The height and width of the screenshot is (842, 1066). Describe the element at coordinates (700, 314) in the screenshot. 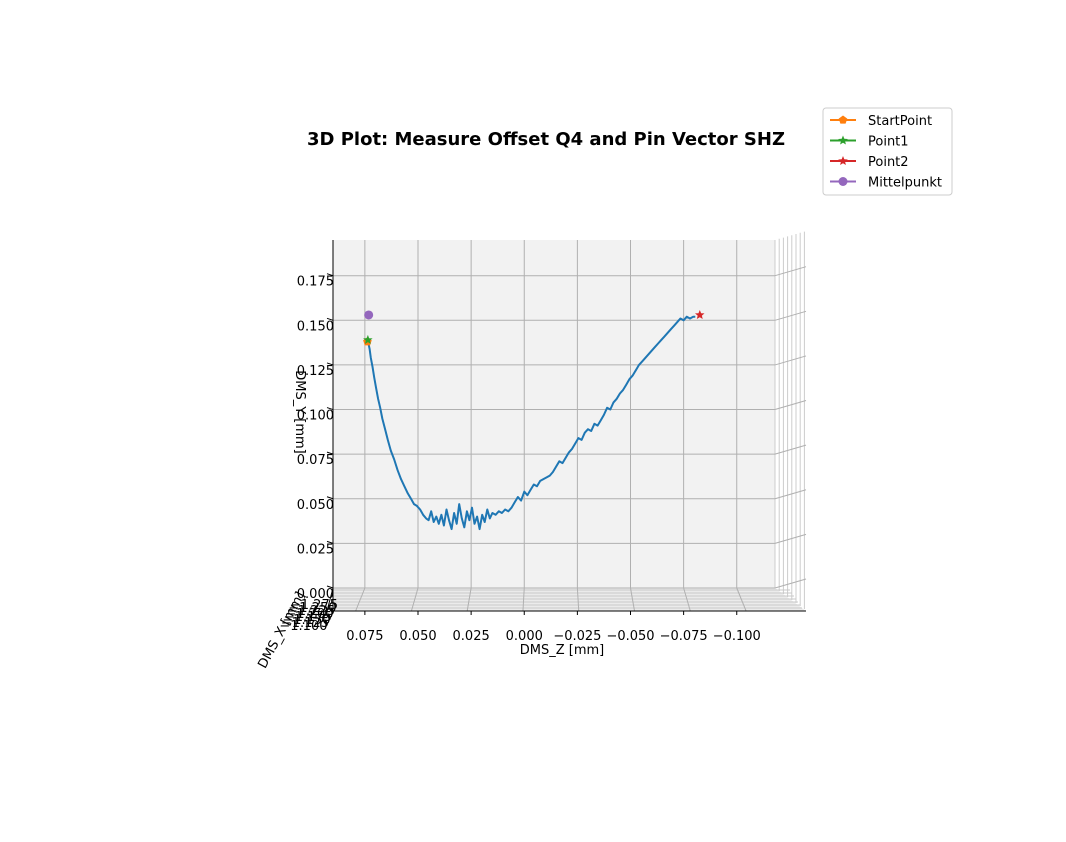

I see `marker-point2` at that location.